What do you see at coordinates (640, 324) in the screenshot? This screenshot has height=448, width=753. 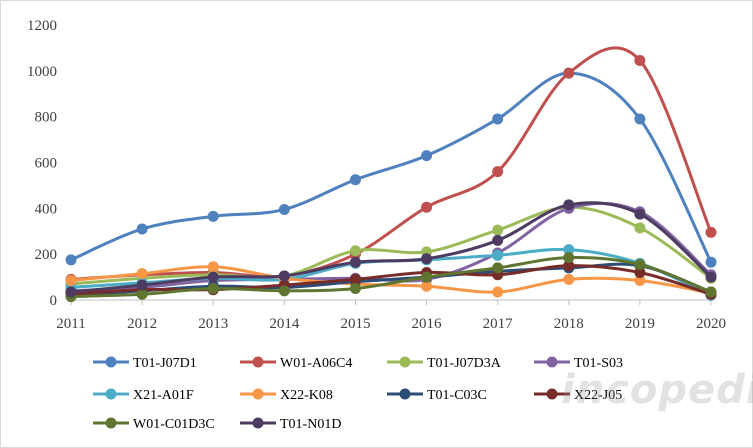 I see `x-tick-label: 2019` at bounding box center [640, 324].